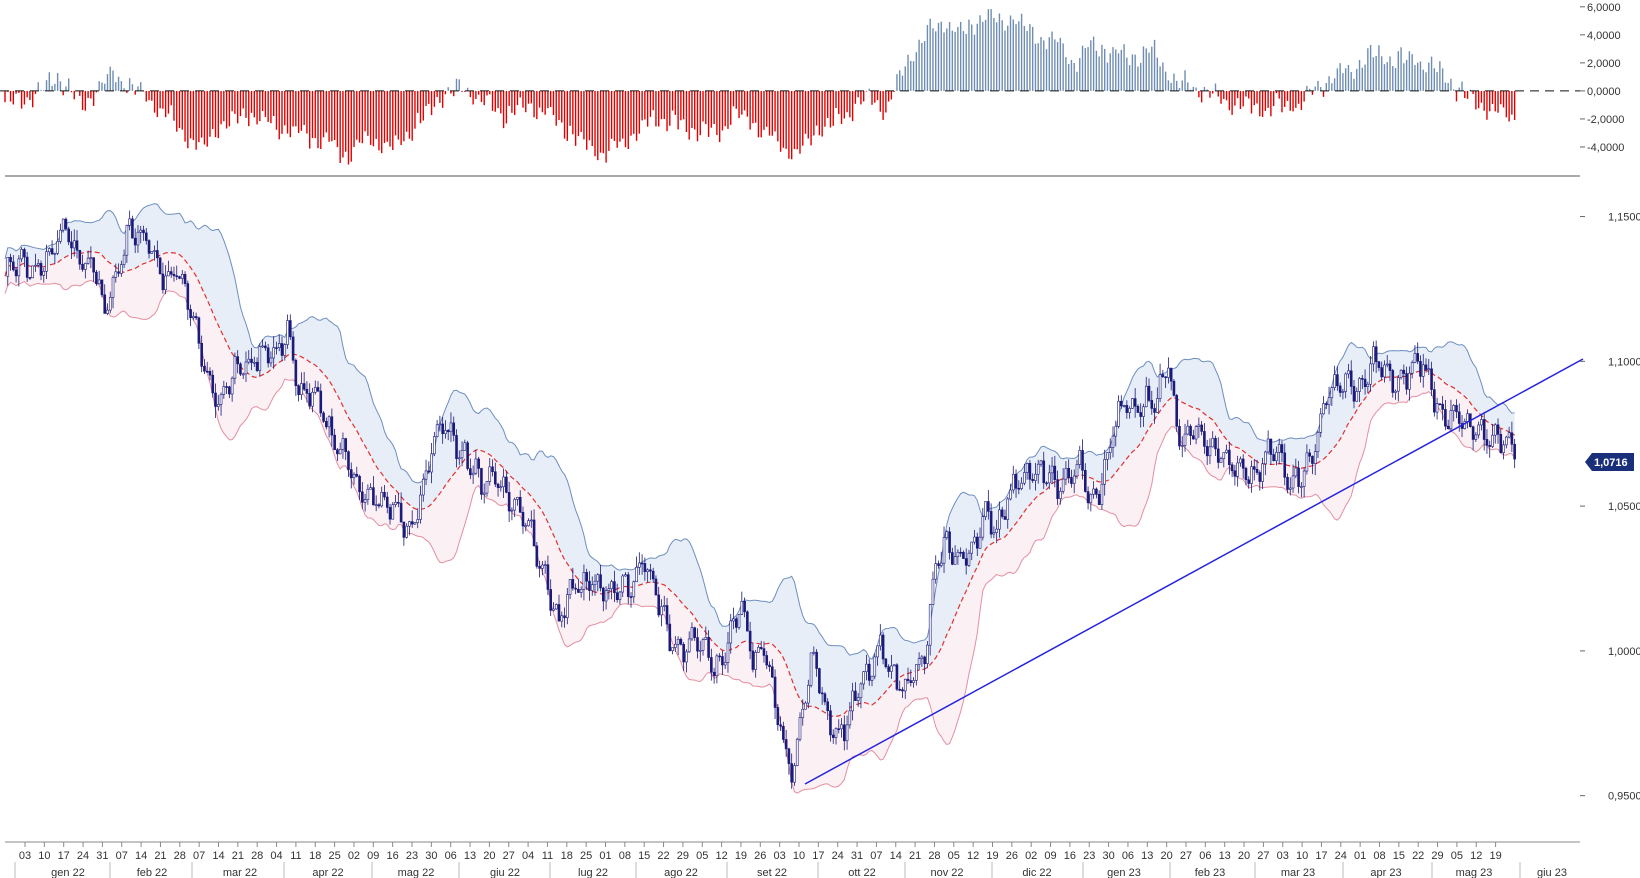  What do you see at coordinates (1602, 78) in the screenshot?
I see `oscillator-y-axis: 6,0000 4,0000 2,0000 0,0000 -2,0000 -4,0000` at bounding box center [1602, 78].